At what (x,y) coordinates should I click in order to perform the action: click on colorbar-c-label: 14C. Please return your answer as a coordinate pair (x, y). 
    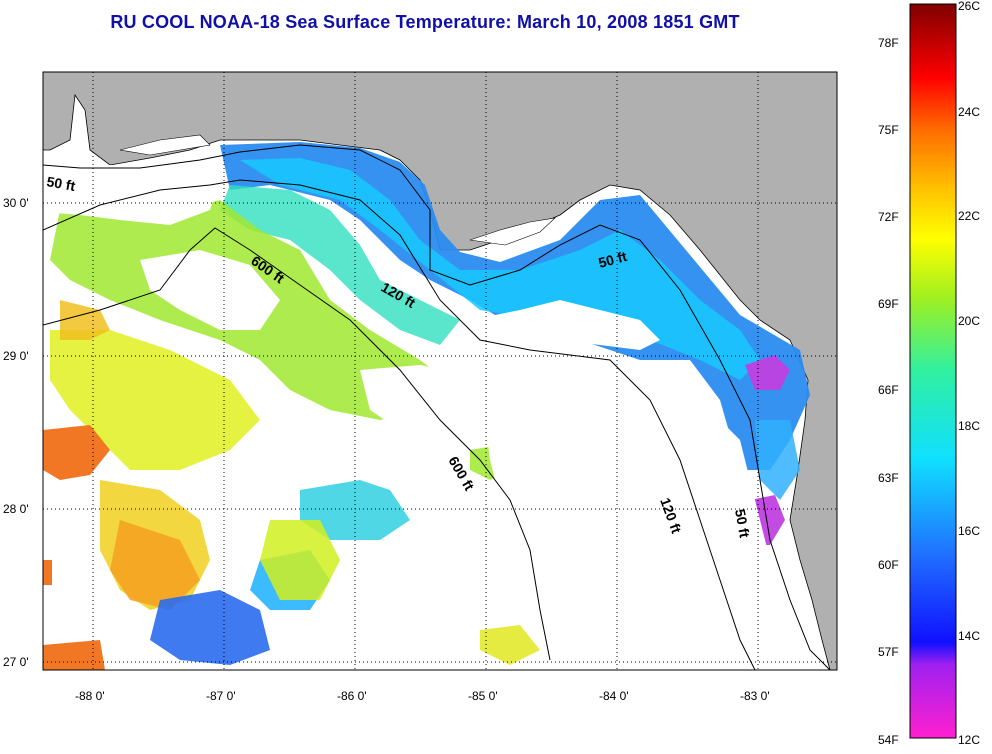
    Looking at the image, I should click on (969, 636).